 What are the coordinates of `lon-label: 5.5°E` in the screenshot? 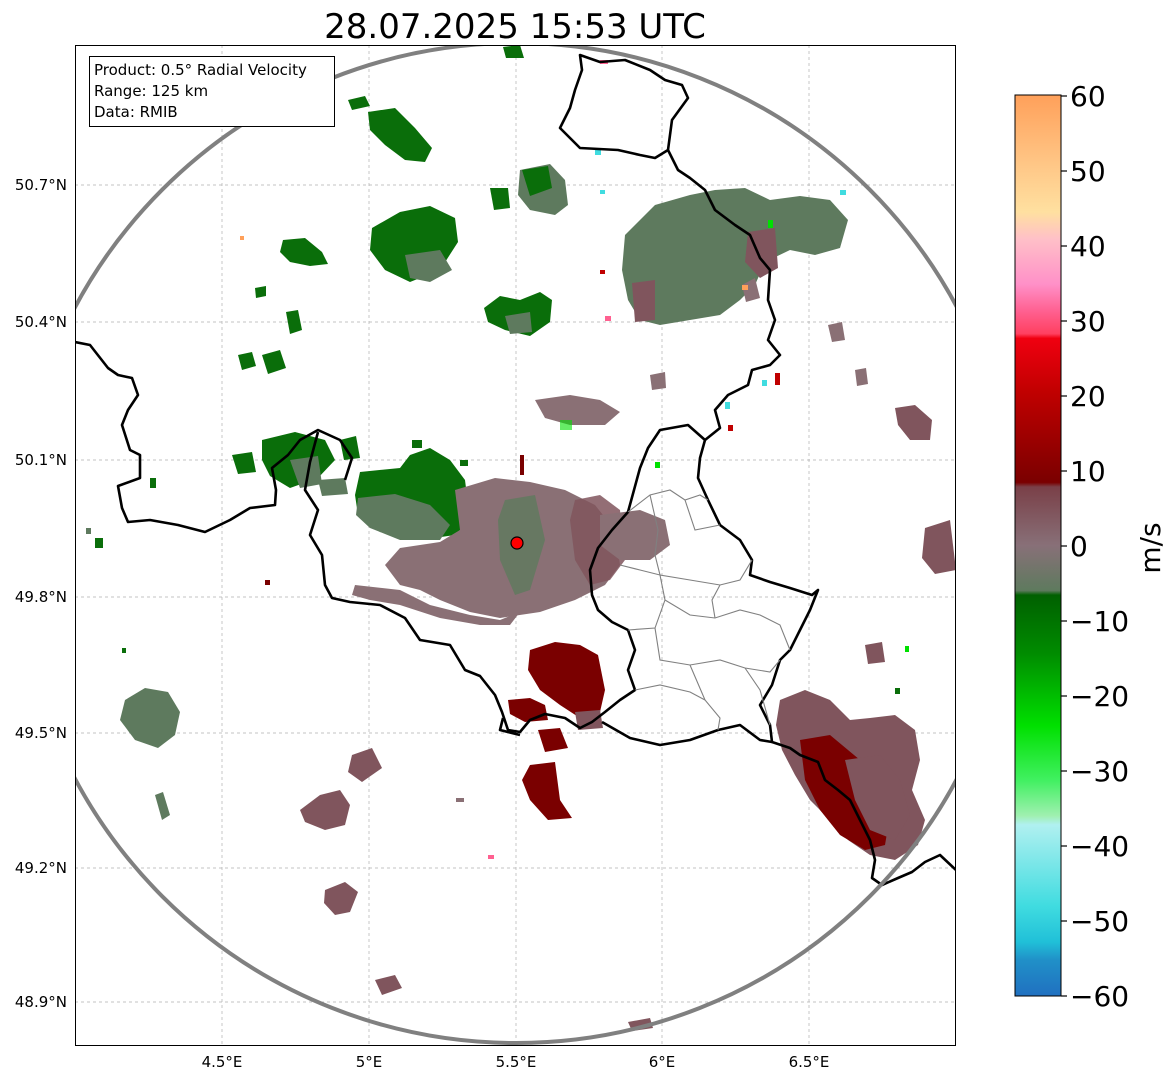 It's located at (516, 1062).